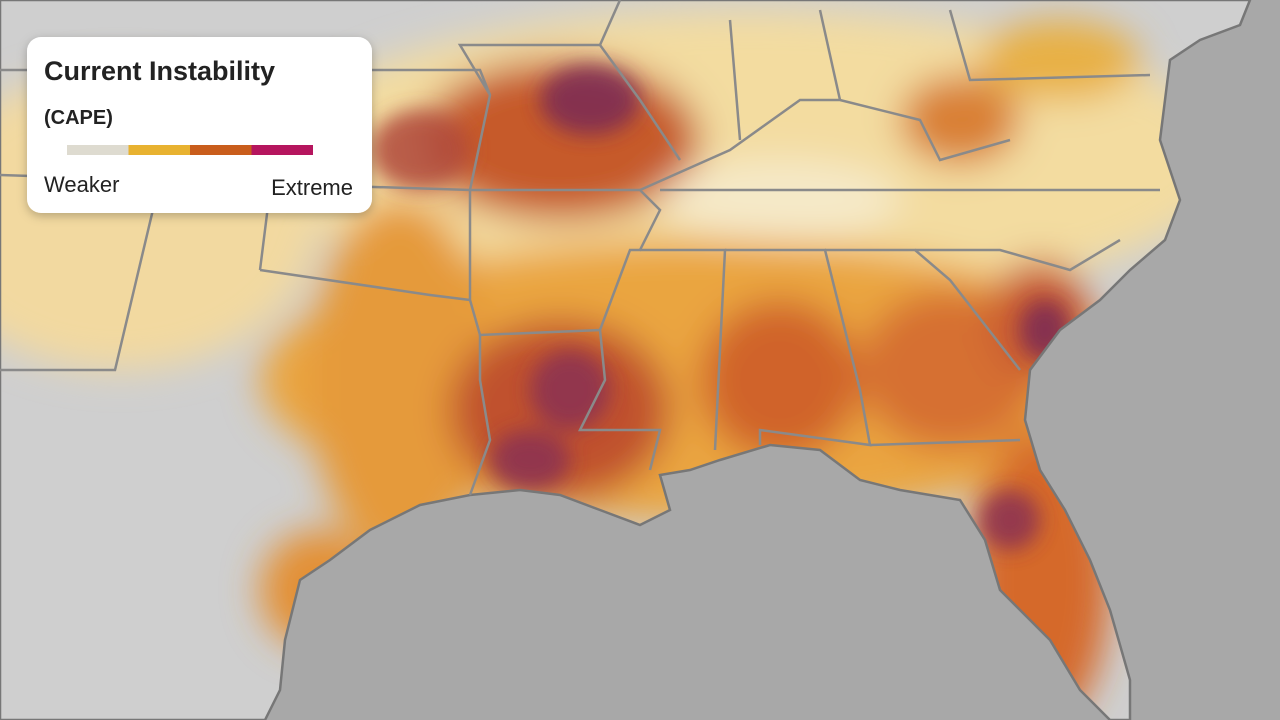  I want to click on legend-scale, so click(190, 150).